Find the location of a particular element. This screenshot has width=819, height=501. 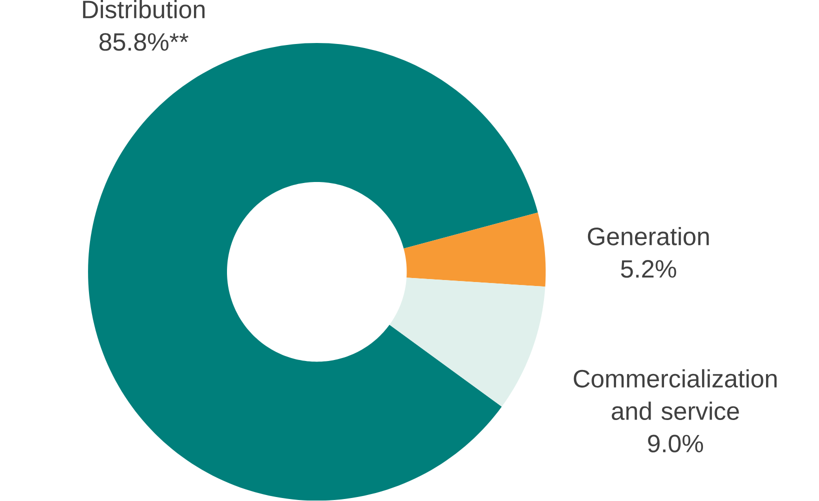

data-label: 85.8%** is located at coordinates (143, 42).